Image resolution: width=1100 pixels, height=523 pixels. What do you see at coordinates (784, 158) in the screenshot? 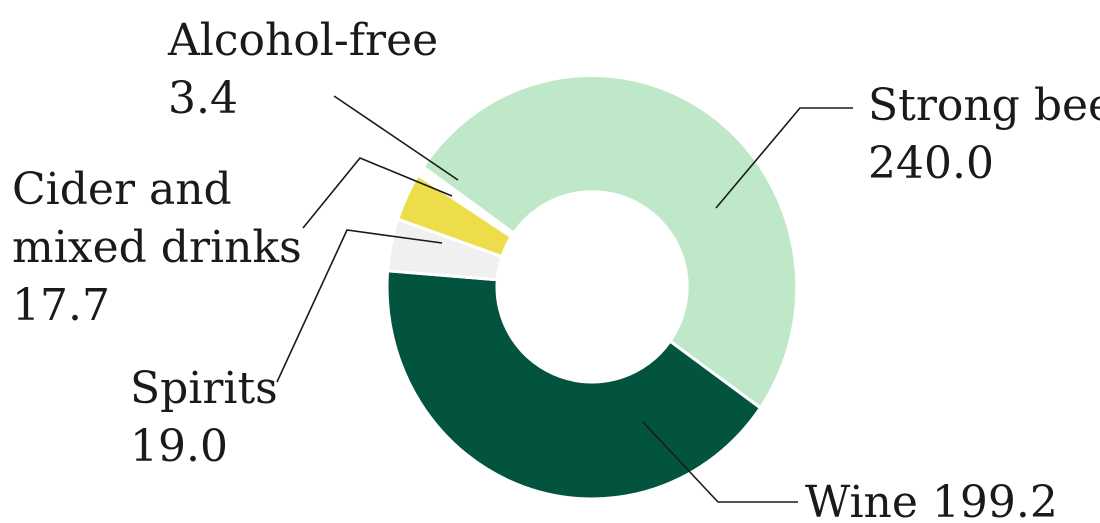
I see `leader-line-strong-beer` at bounding box center [784, 158].